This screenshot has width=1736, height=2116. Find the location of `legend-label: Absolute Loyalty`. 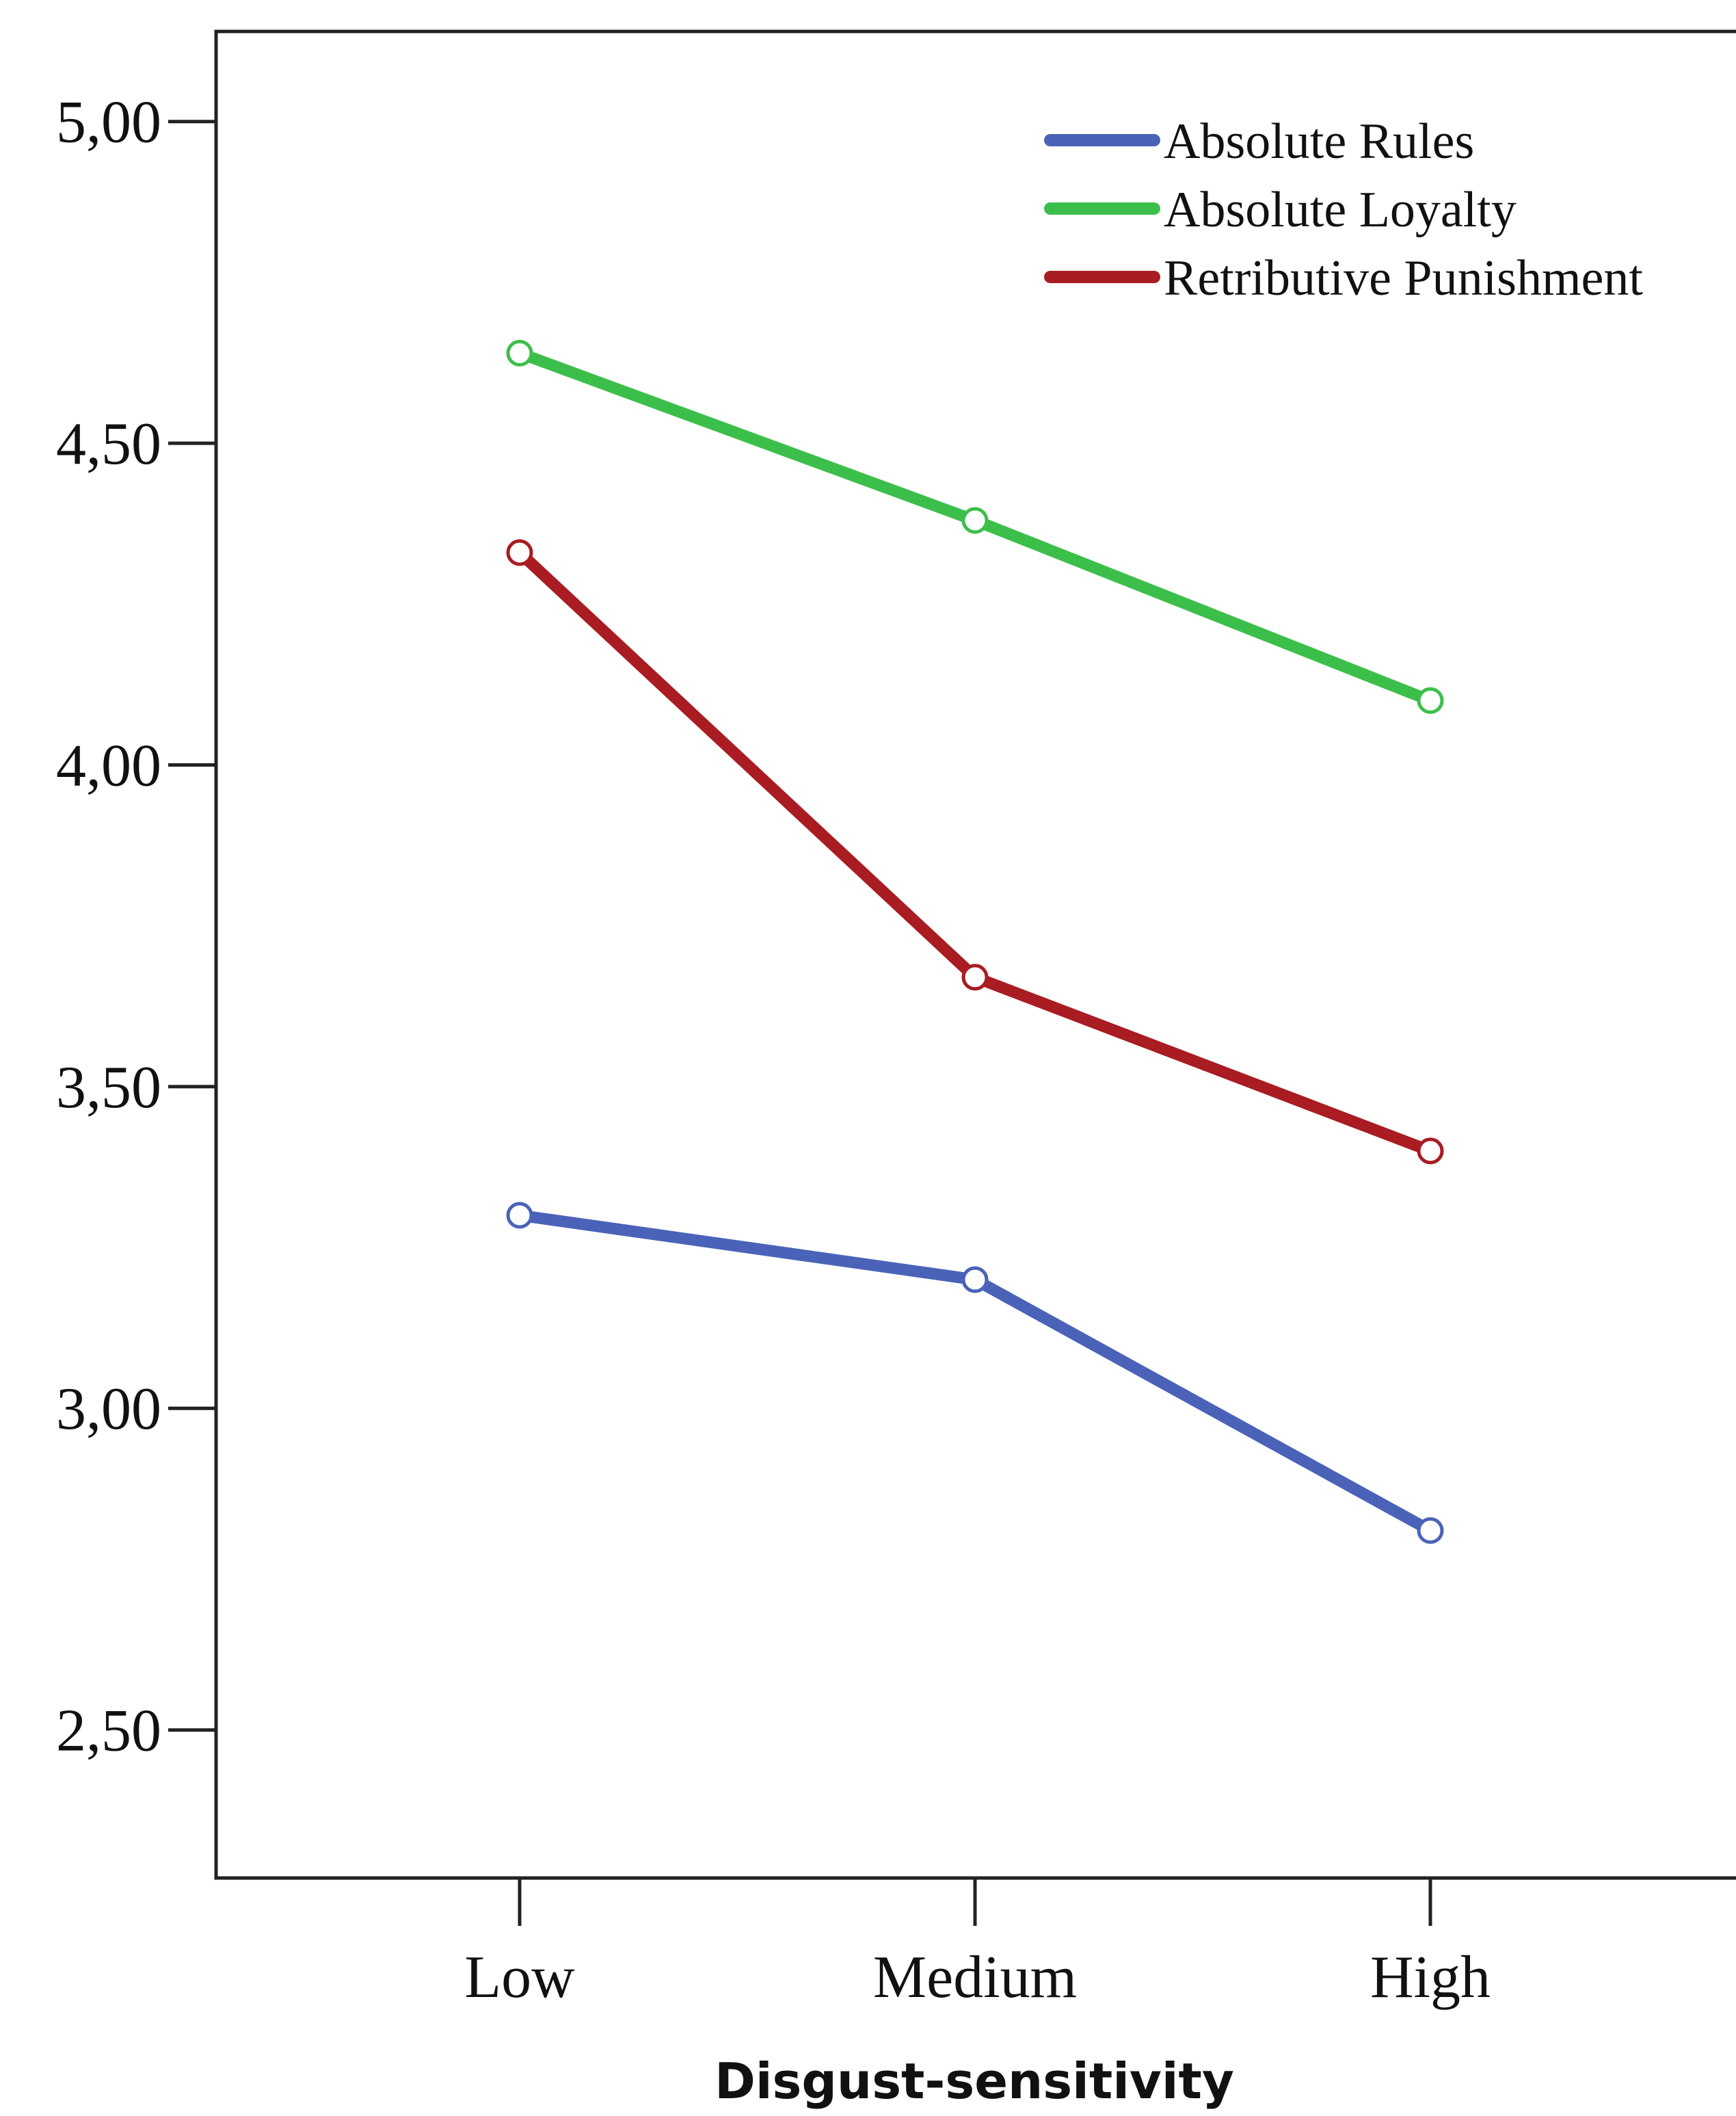

legend-label: Absolute Loyalty is located at coordinates (1340, 210).